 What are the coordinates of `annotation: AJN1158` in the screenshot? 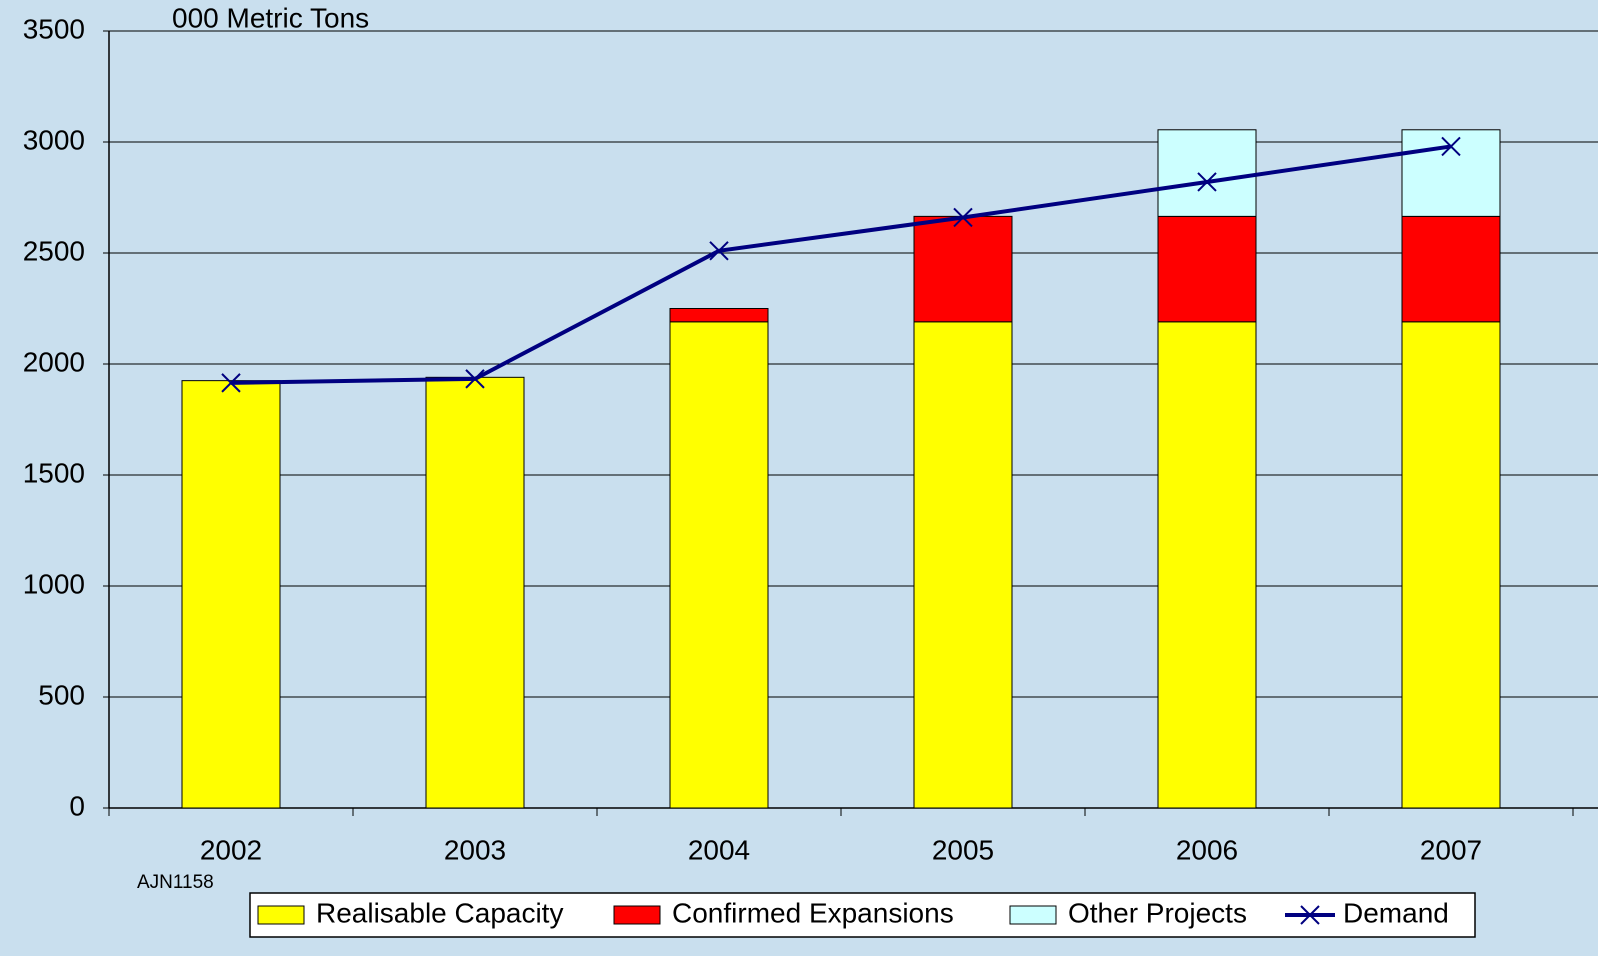 It's located at (175, 882).